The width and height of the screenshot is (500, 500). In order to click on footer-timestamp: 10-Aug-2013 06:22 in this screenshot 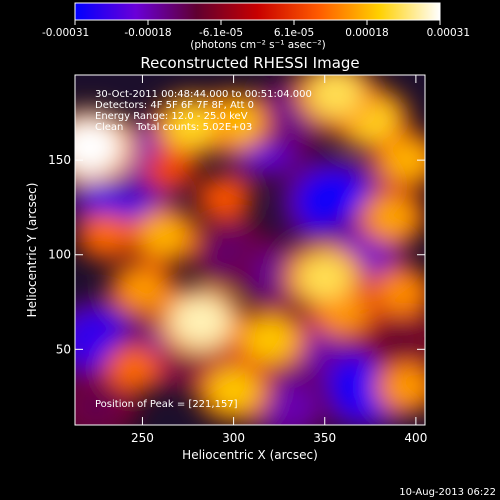, I will do `click(447, 492)`.